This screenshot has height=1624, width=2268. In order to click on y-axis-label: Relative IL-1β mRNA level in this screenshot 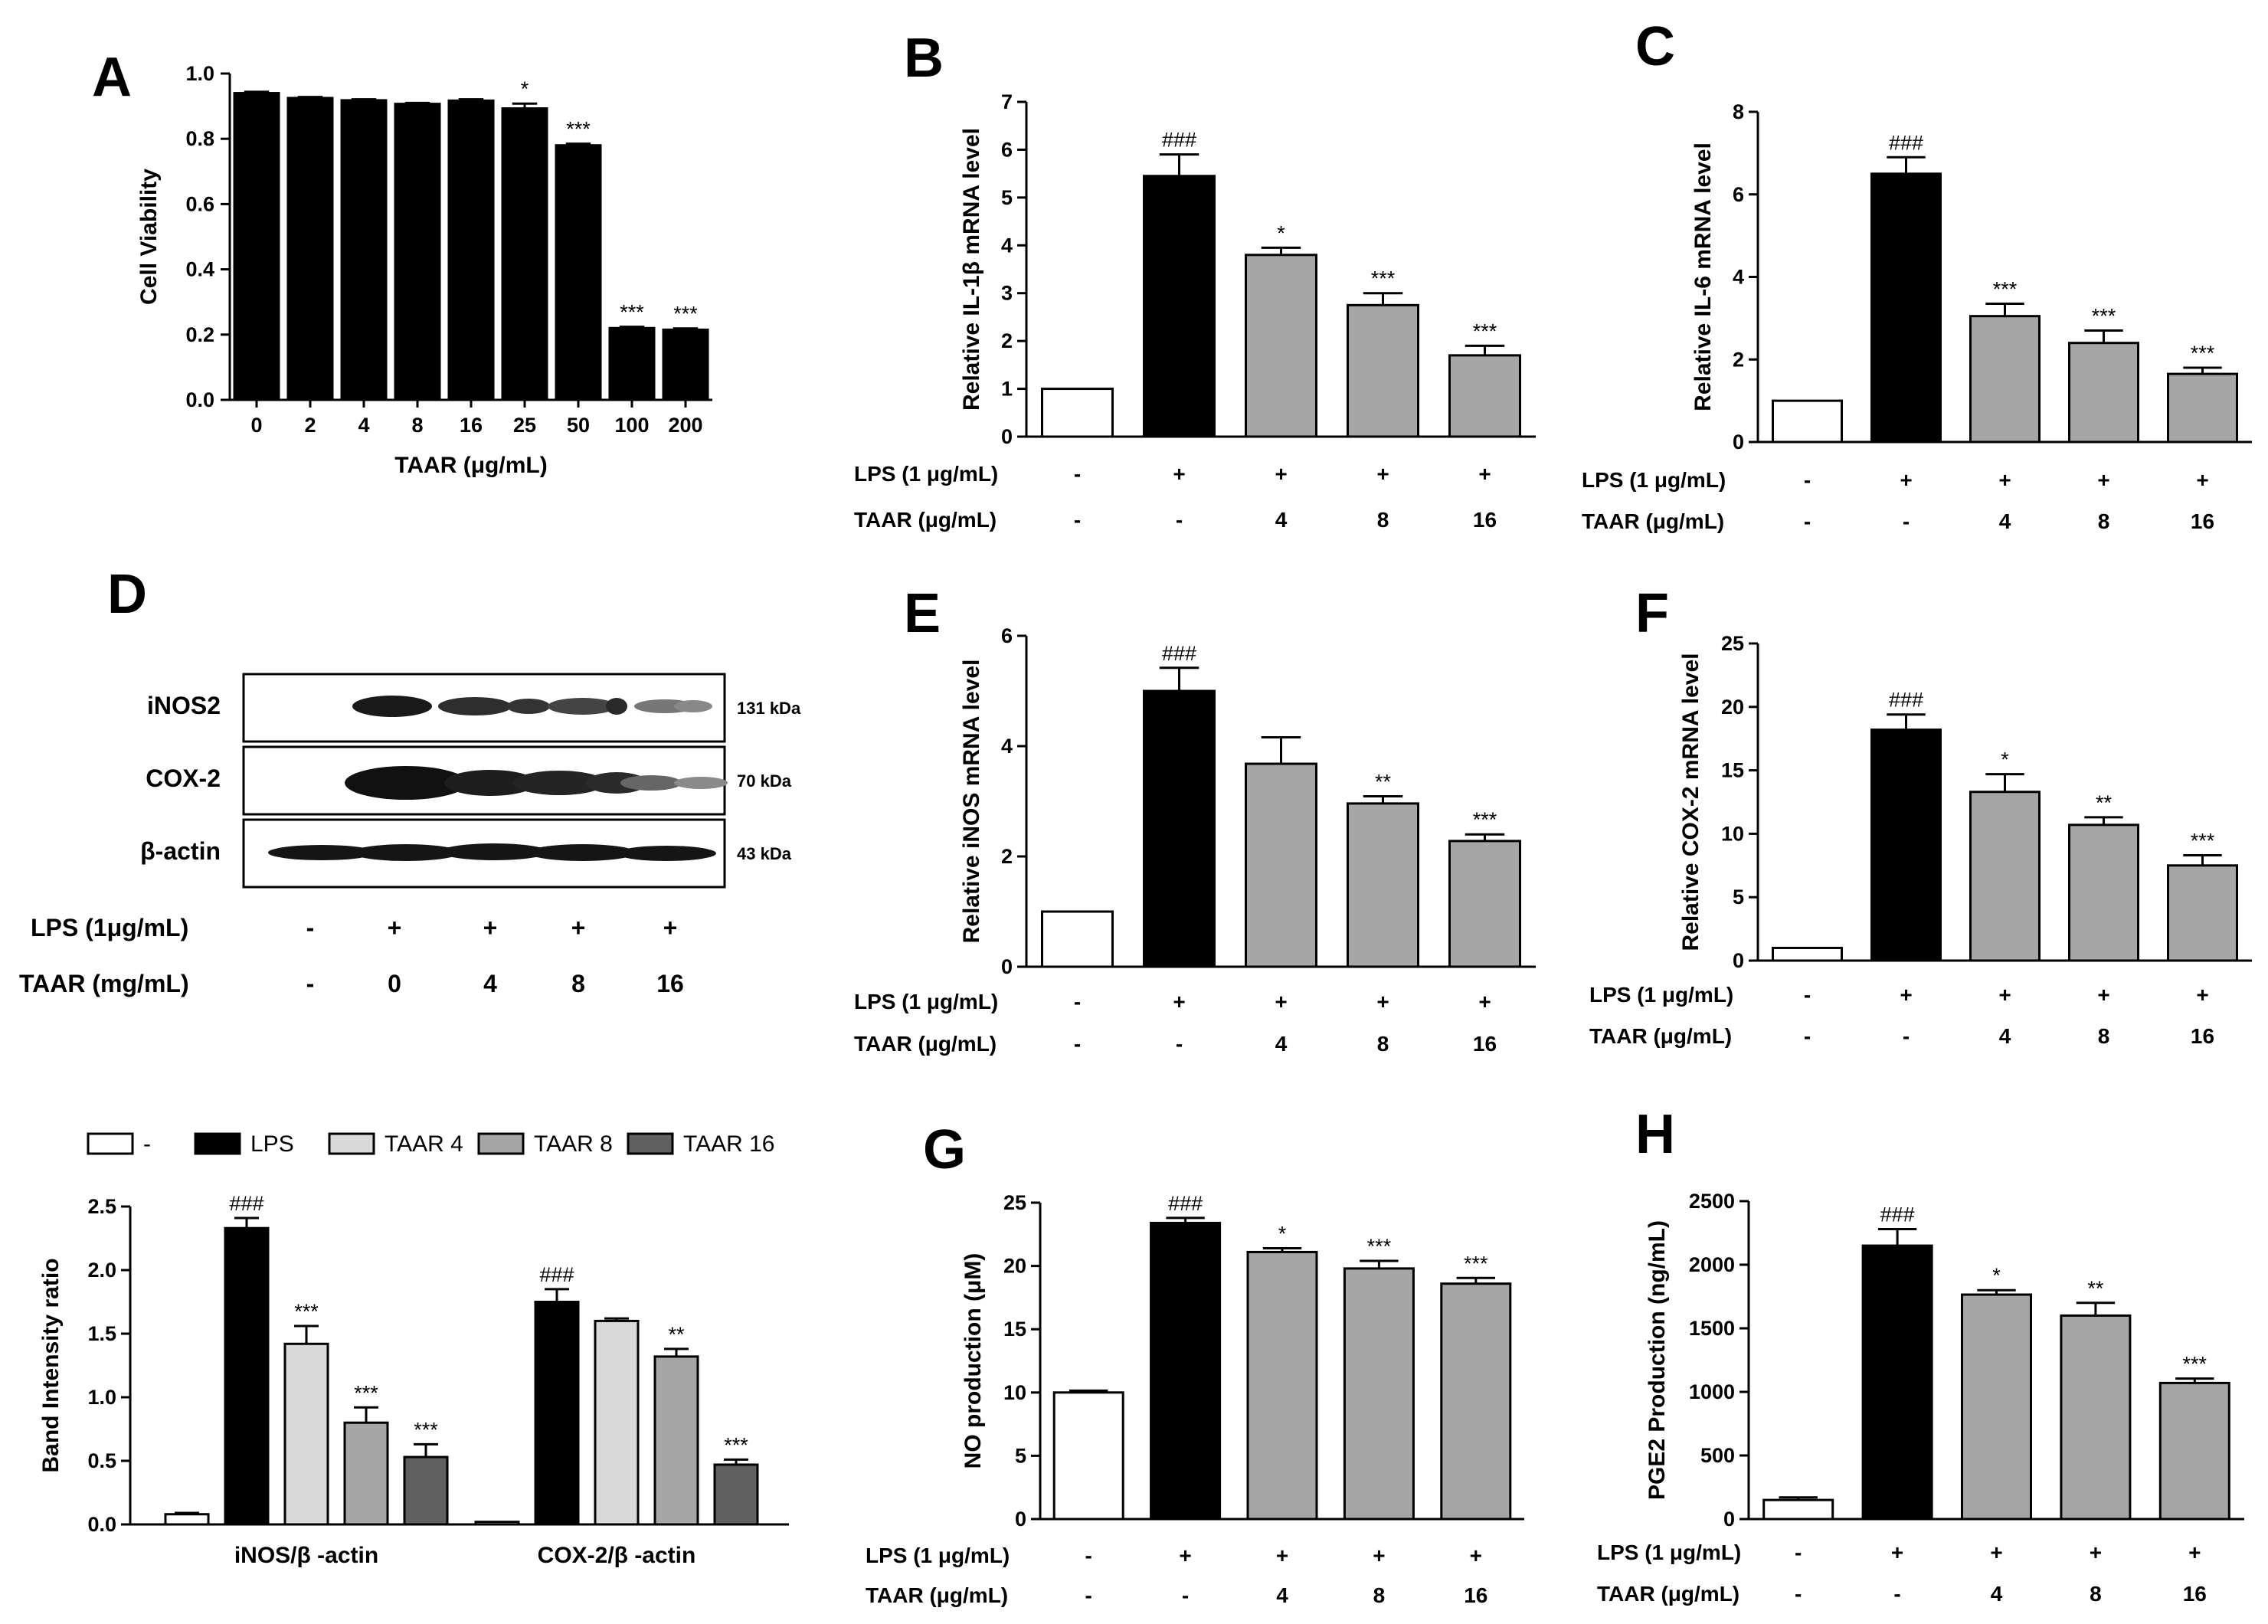, I will do `click(971, 270)`.